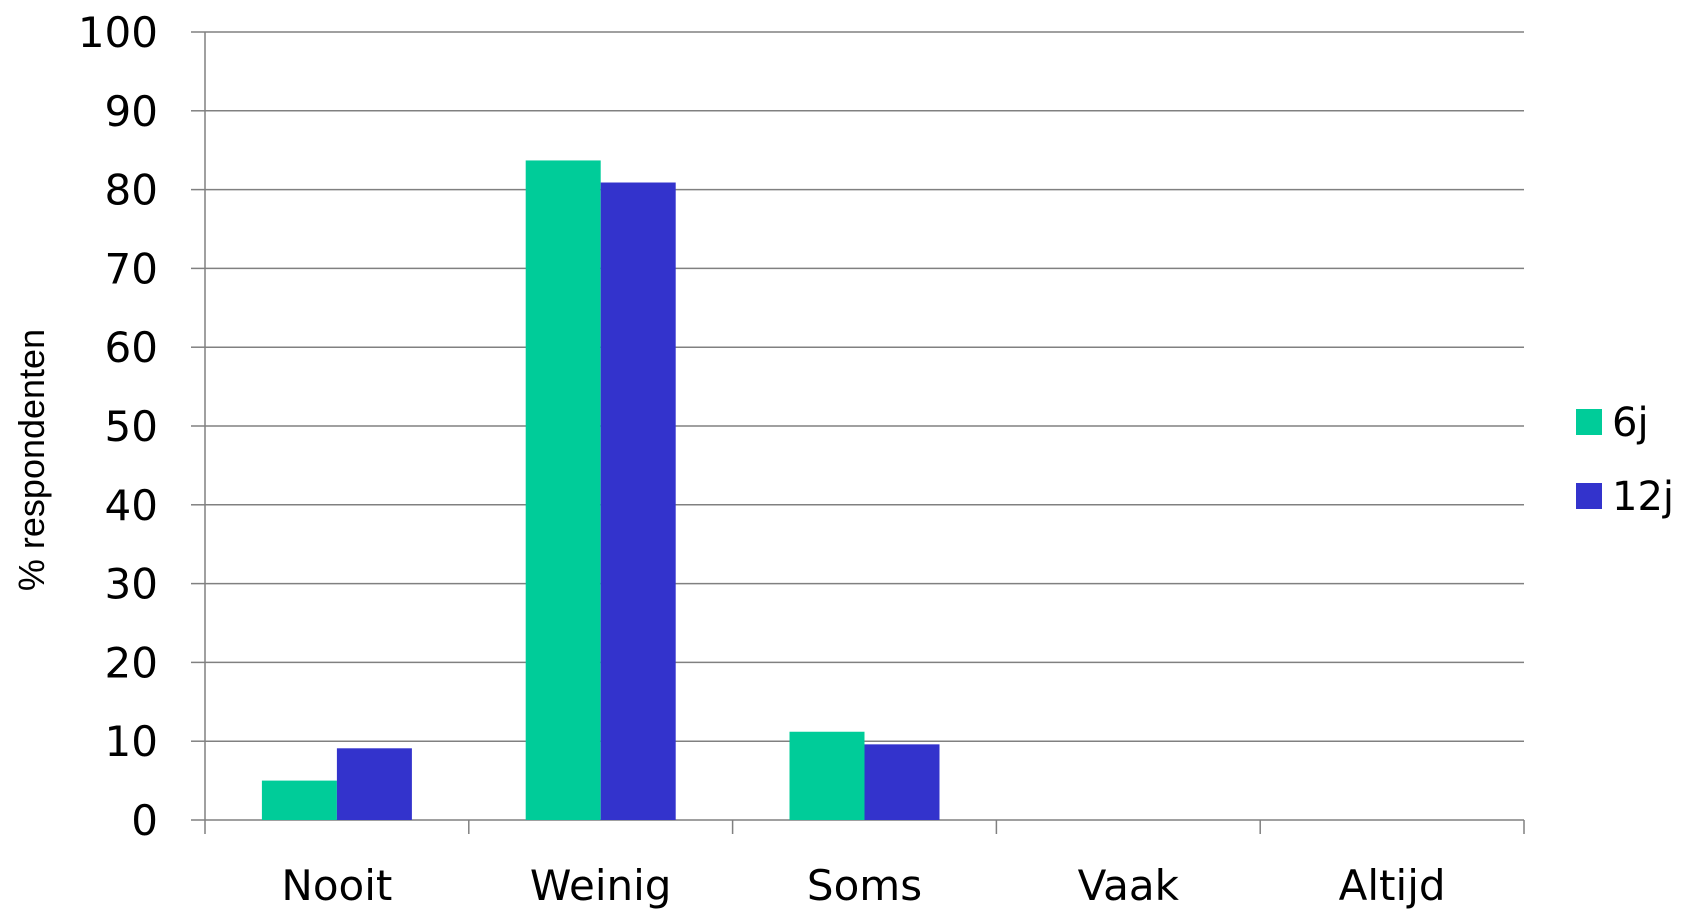 This screenshot has height=910, width=1691. What do you see at coordinates (638, 501) in the screenshot?
I see `bar-12j-weinig` at bounding box center [638, 501].